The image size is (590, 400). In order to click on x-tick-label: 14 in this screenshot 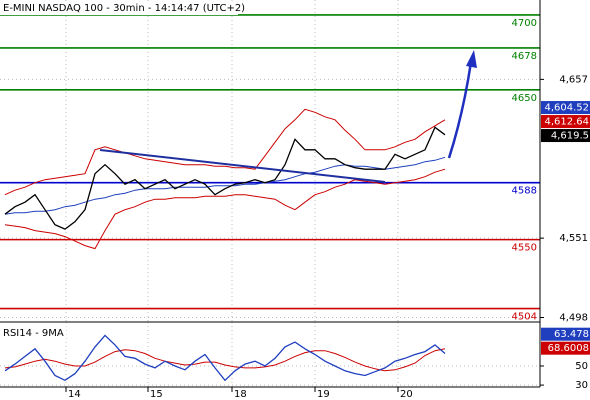, I will do `click(74, 394)`.